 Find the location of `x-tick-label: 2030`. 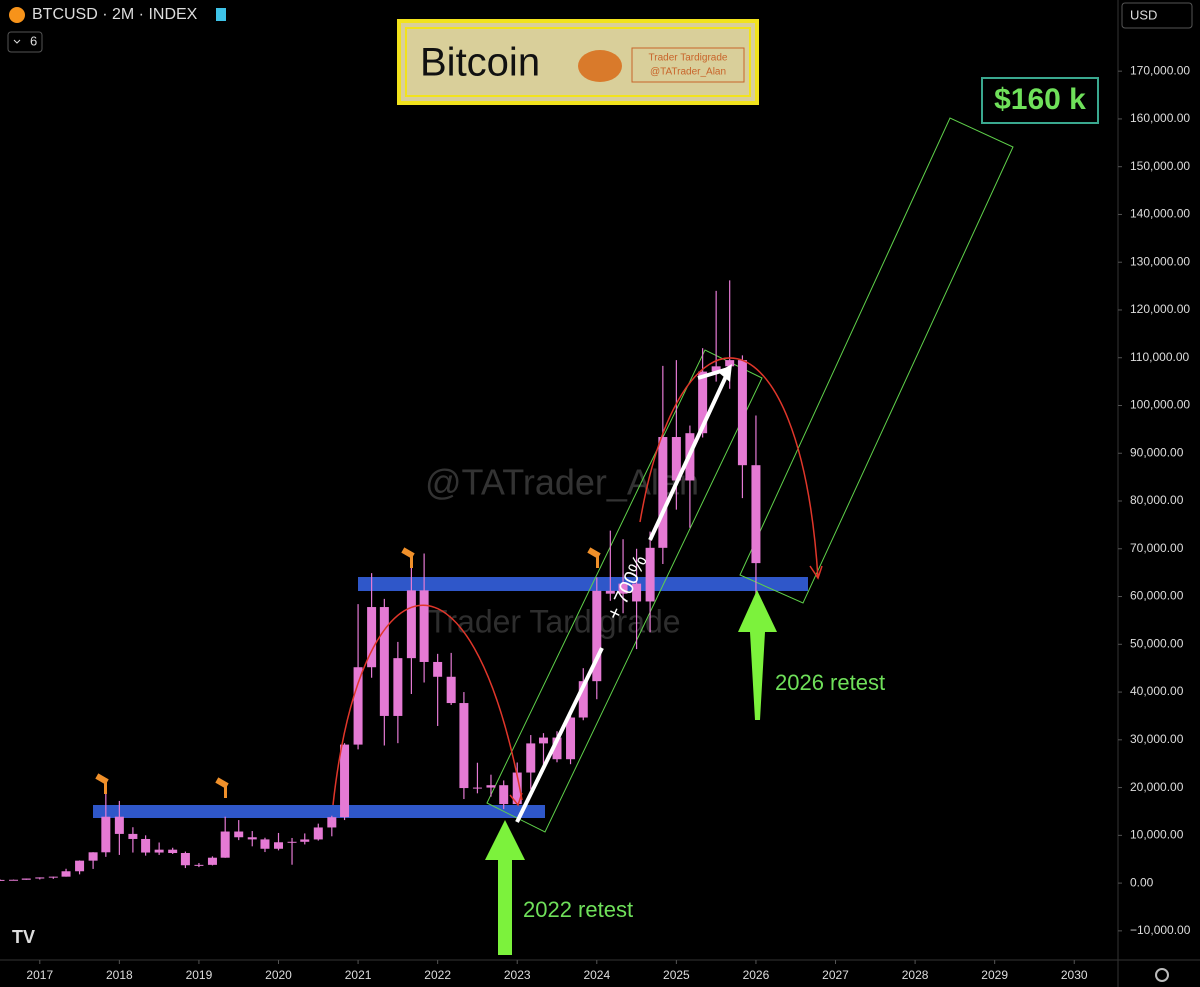

x-tick-label: 2030 is located at coordinates (1074, 975).